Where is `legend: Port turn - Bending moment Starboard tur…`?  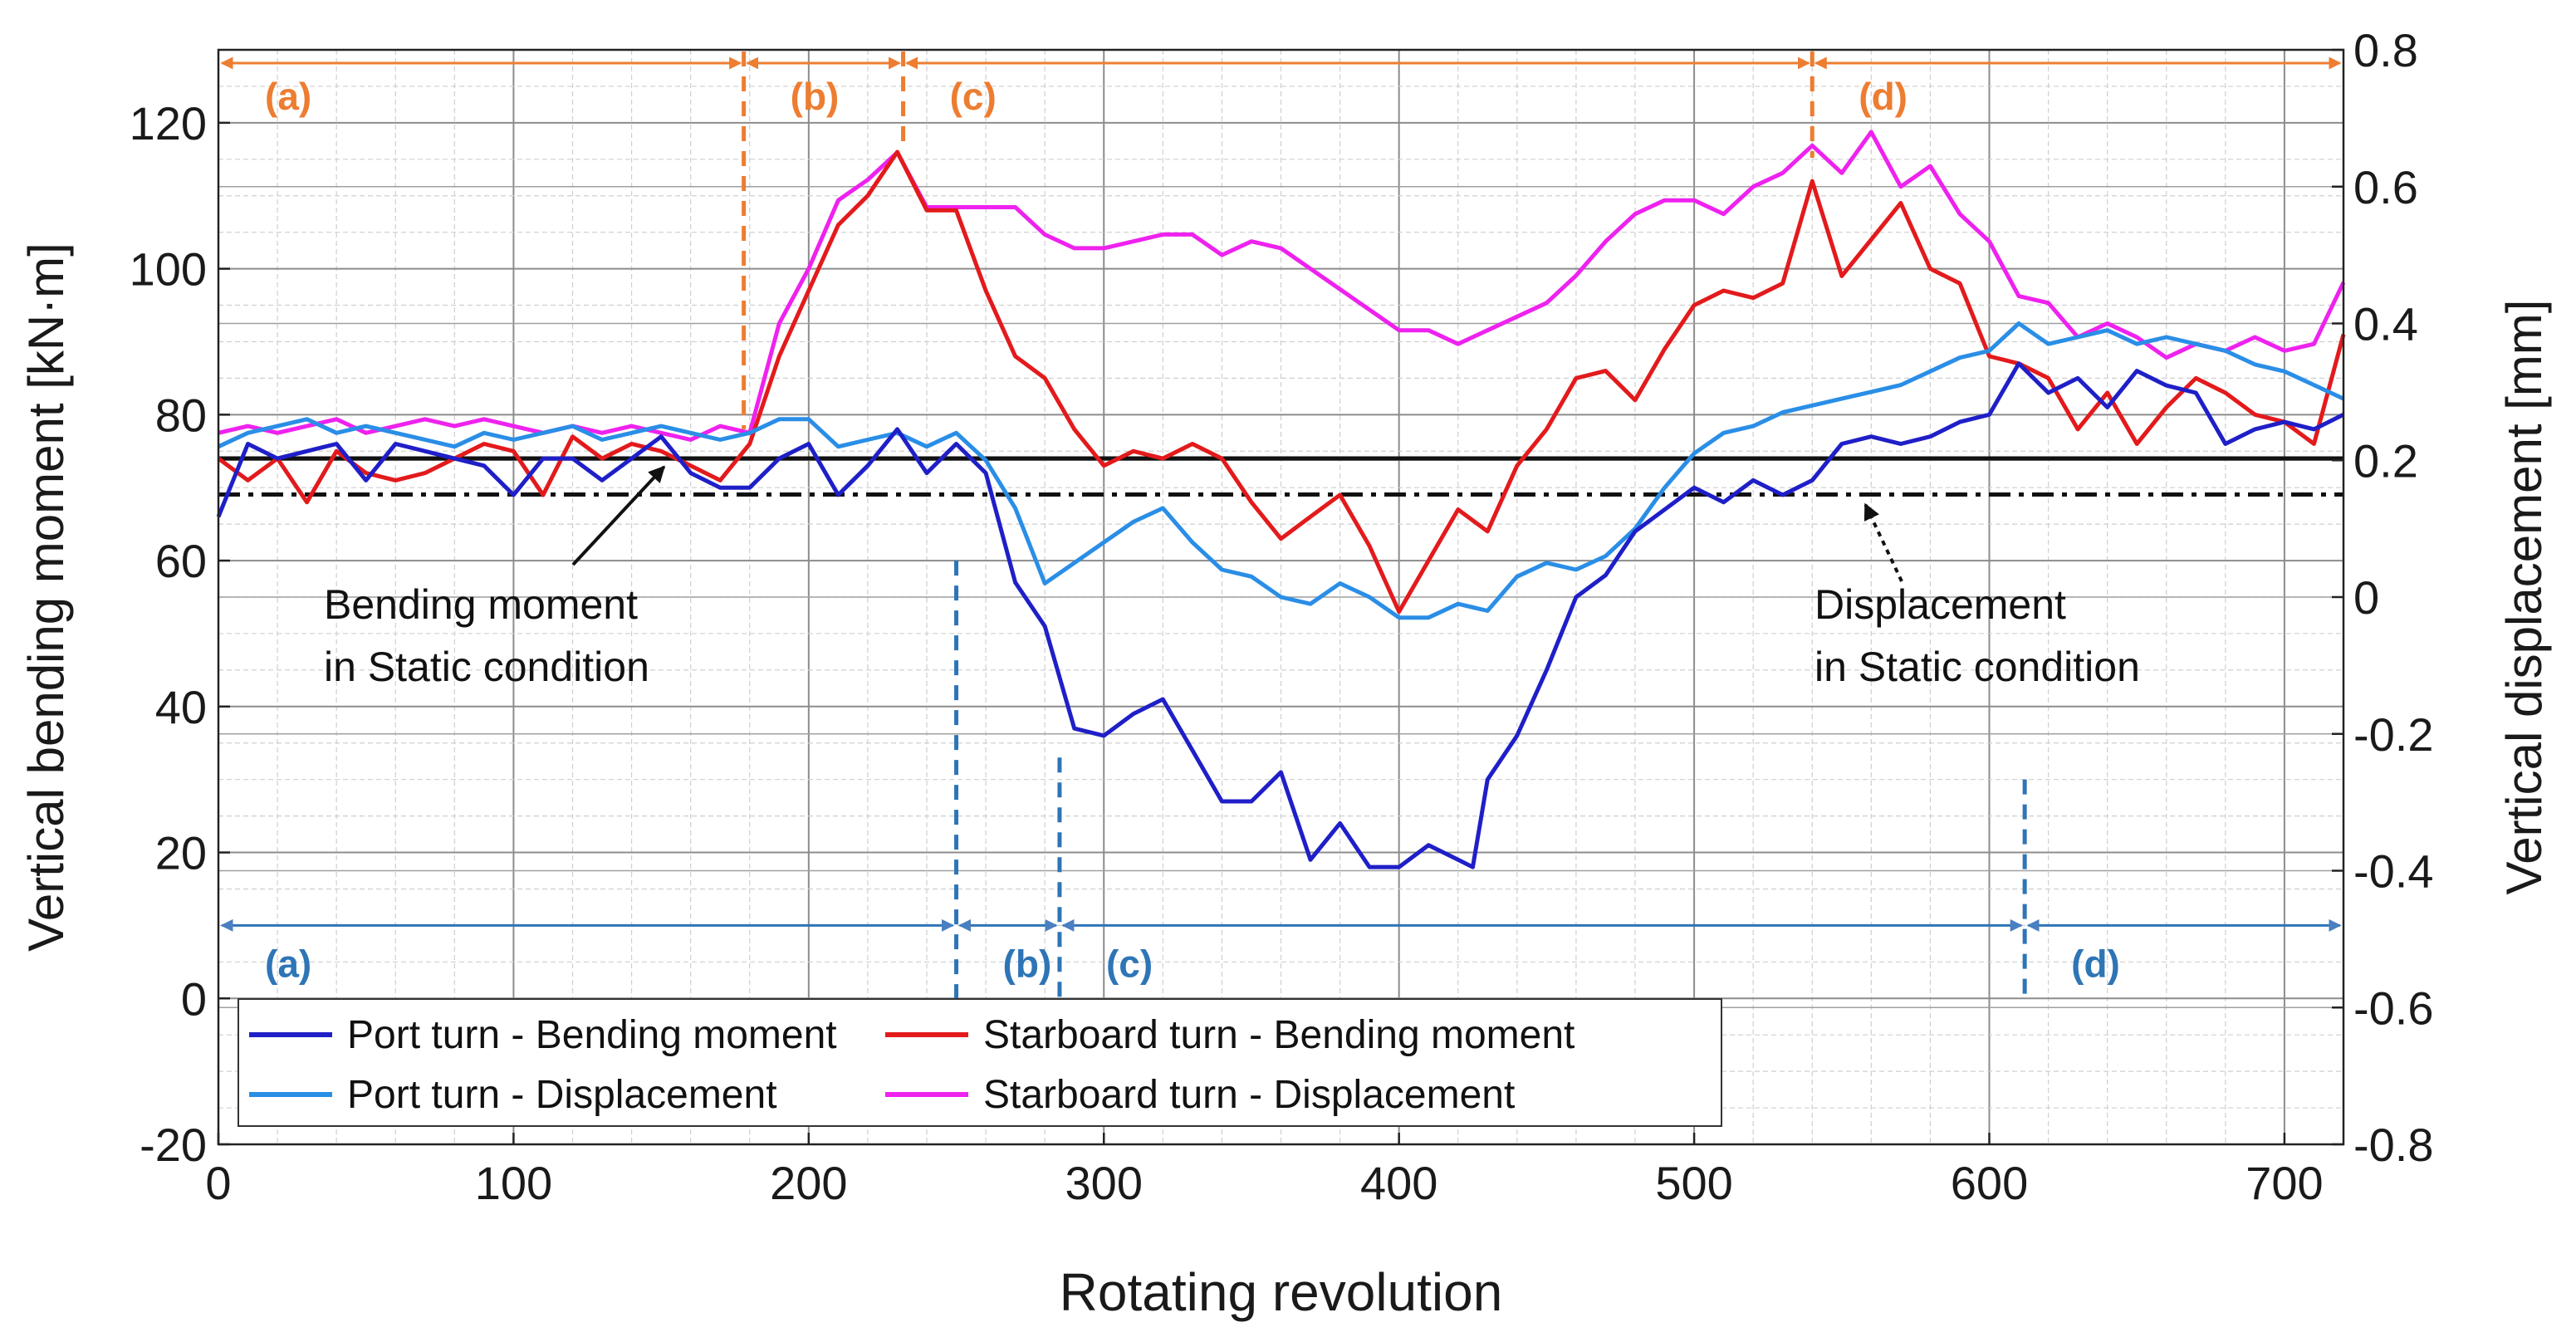
legend: Port turn - Bending moment Starboard tur… is located at coordinates (980, 1062).